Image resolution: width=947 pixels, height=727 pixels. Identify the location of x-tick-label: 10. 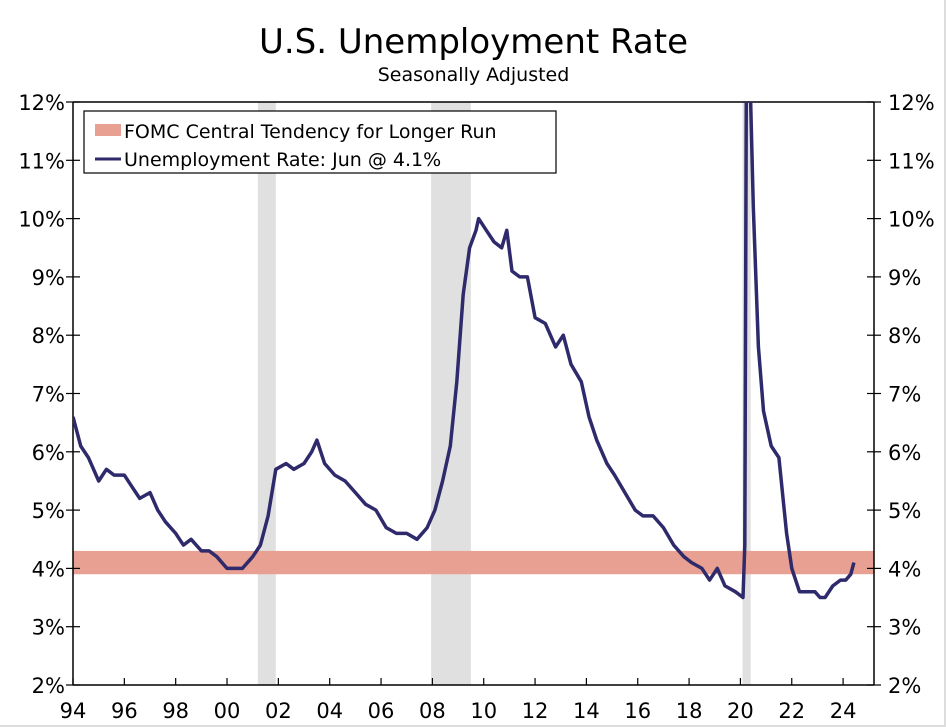
(483, 711).